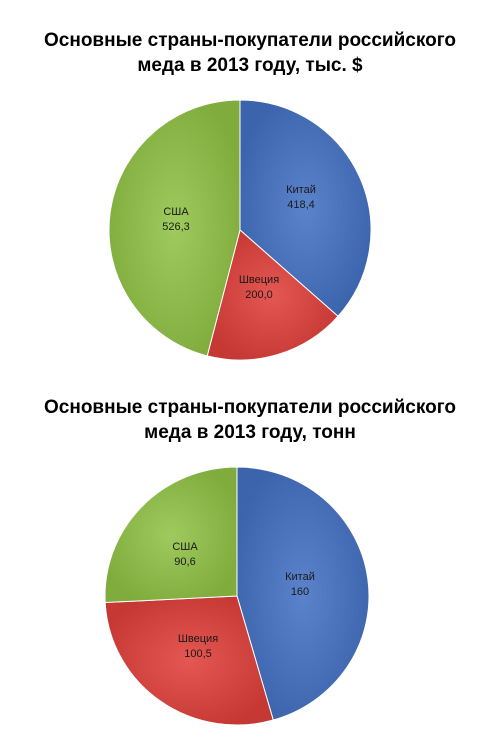 The image size is (500, 737). I want to click on pie-2-value-Швеция: 100,5, so click(198, 654).